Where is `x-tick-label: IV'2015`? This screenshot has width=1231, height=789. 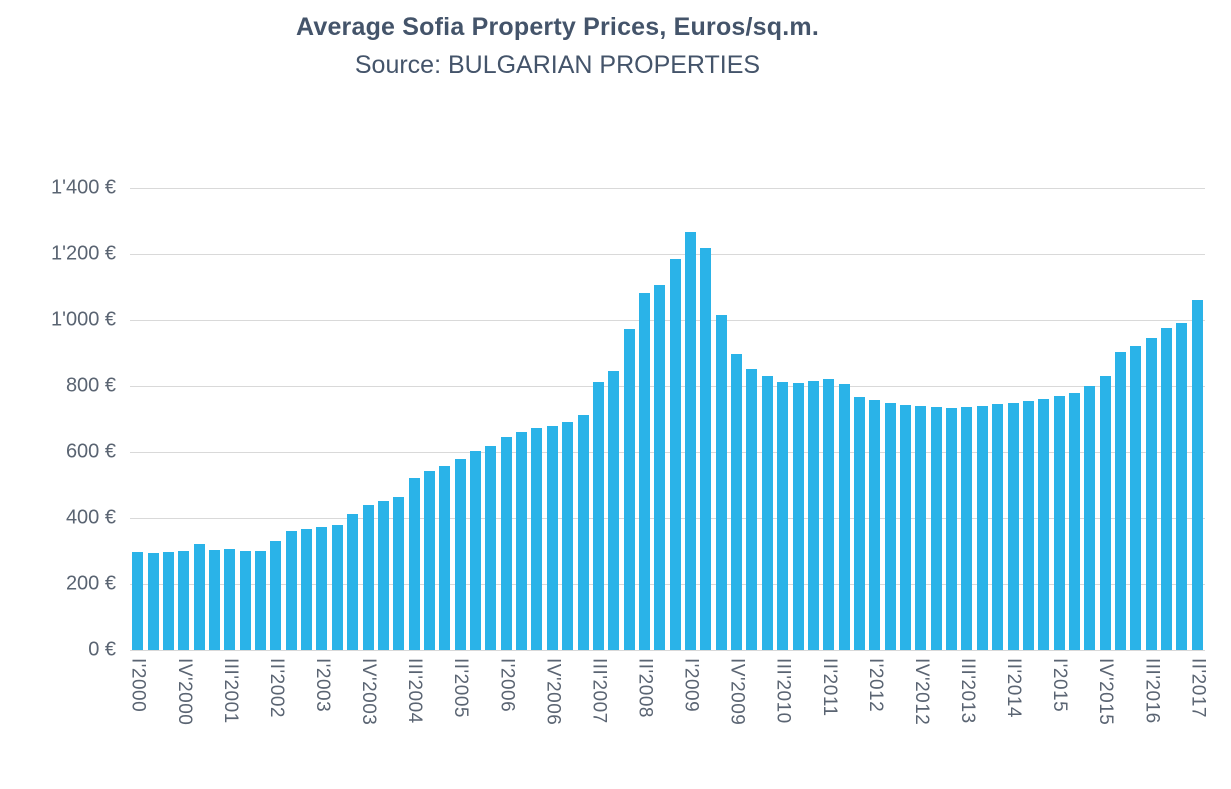
x-tick-label: IV'2015 is located at coordinates (1106, 692).